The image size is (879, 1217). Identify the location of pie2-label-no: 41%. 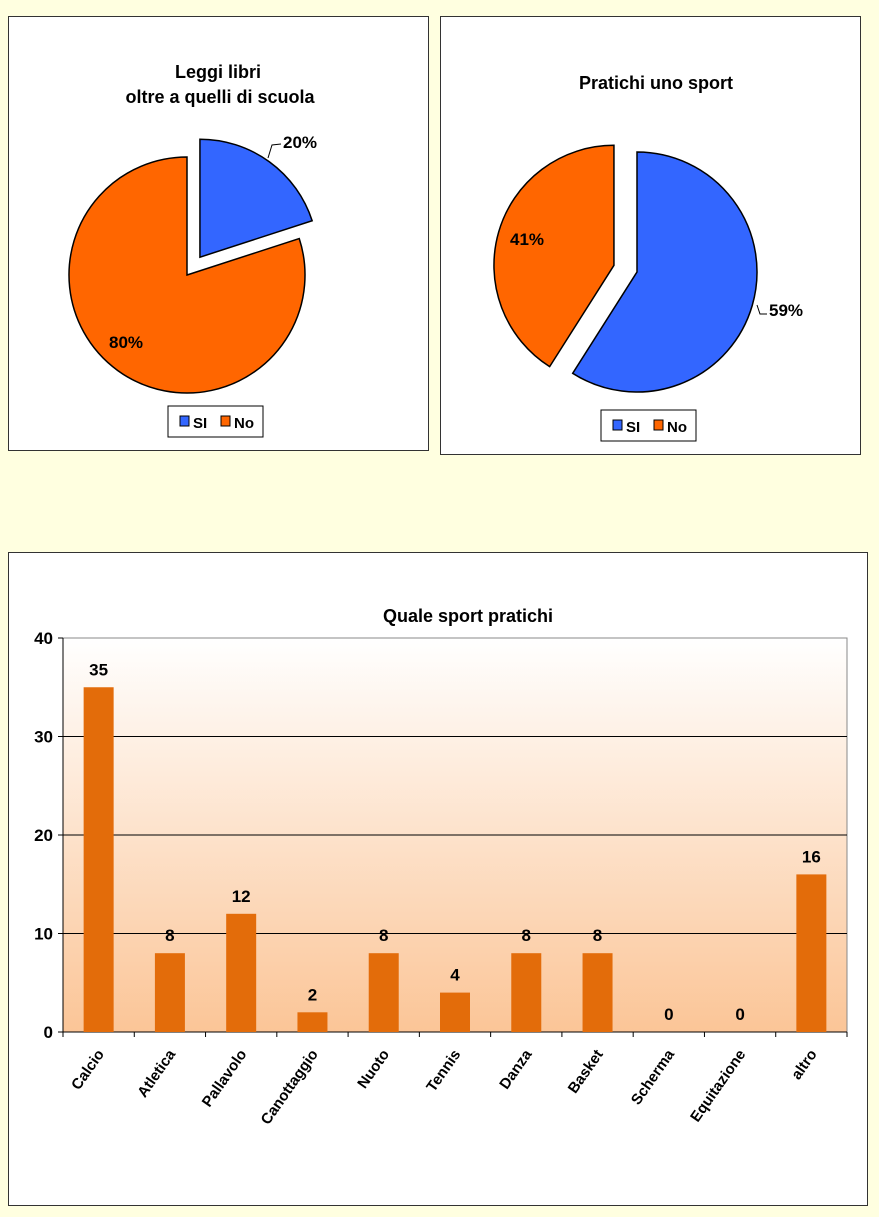
(527, 239).